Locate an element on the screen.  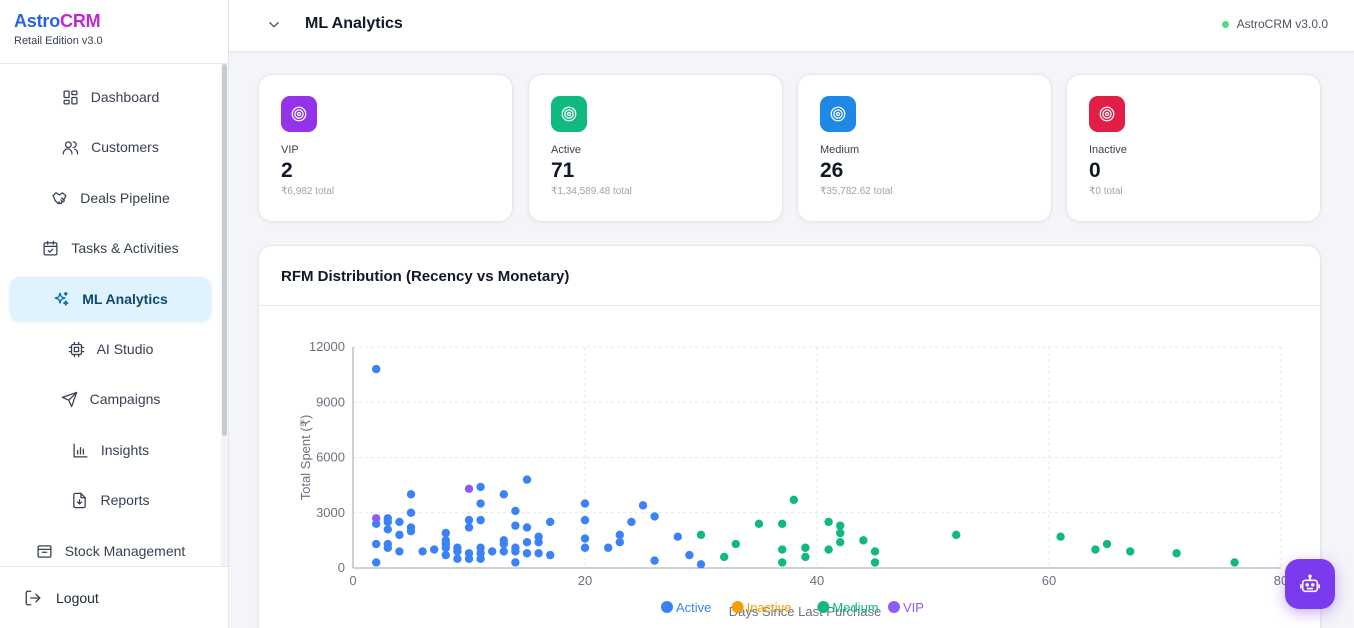
stat-card-active: Active 71 ₹1,34,589.48 total is located at coordinates (655, 148).